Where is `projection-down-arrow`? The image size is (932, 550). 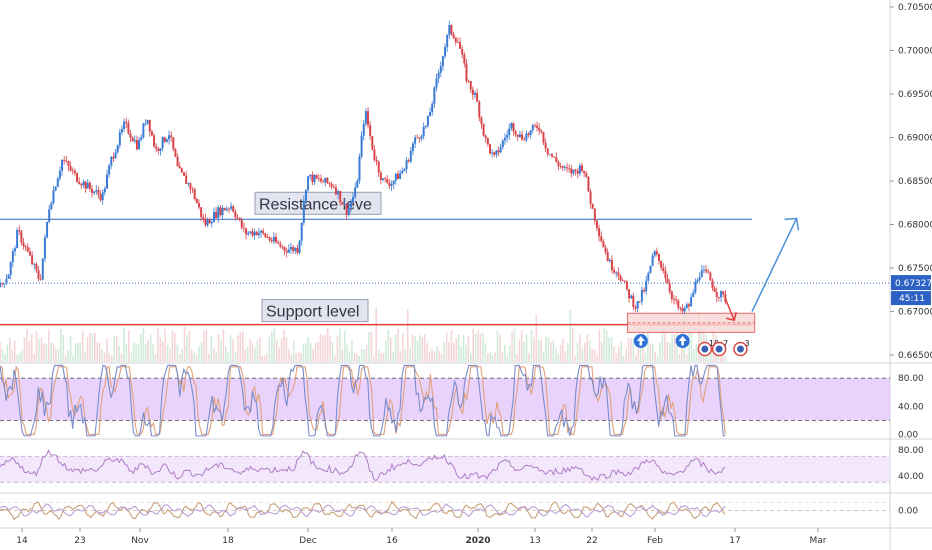 projection-down-arrow is located at coordinates (729, 309).